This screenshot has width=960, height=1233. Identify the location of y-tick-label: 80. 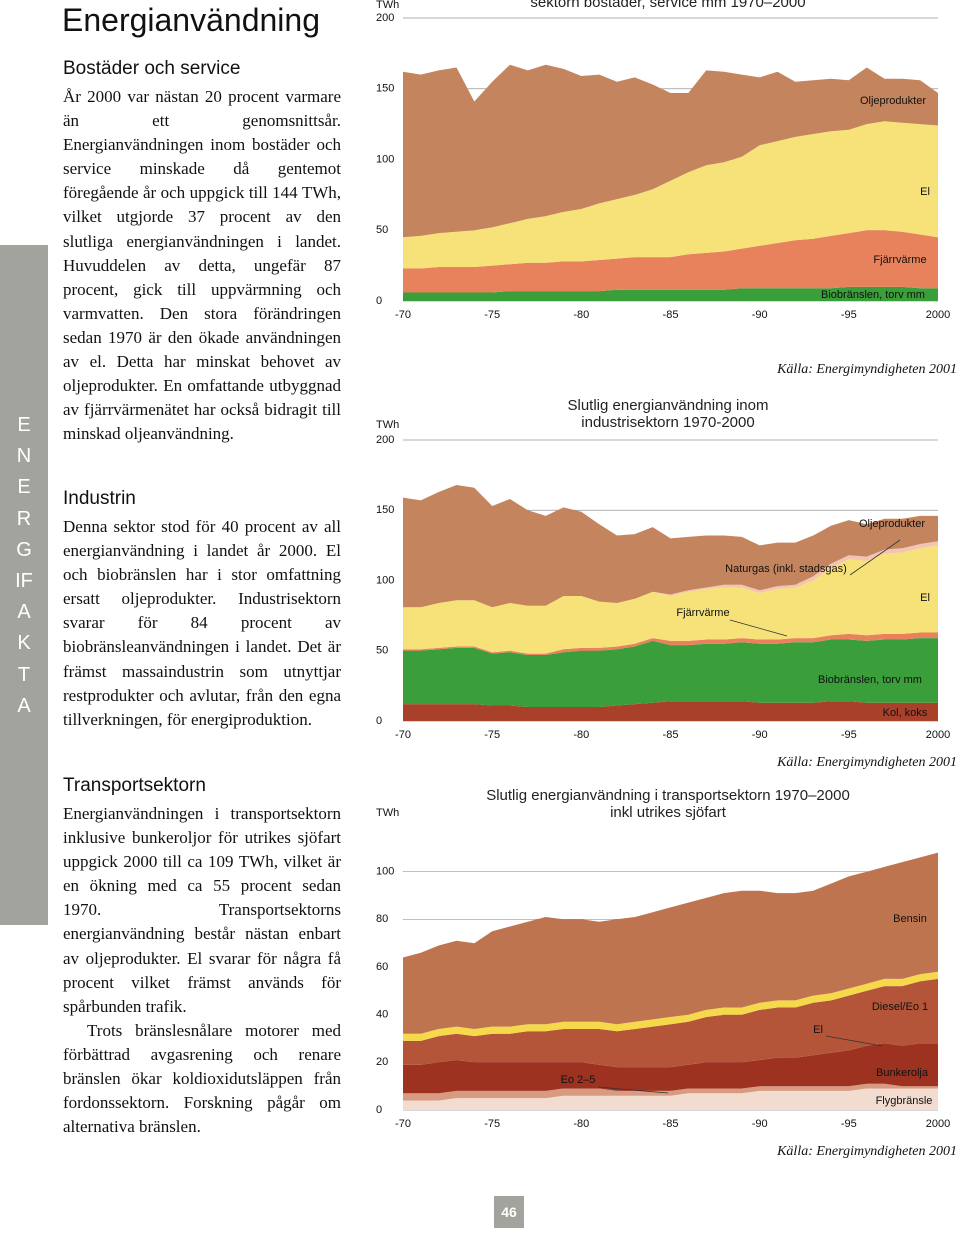
(382, 919).